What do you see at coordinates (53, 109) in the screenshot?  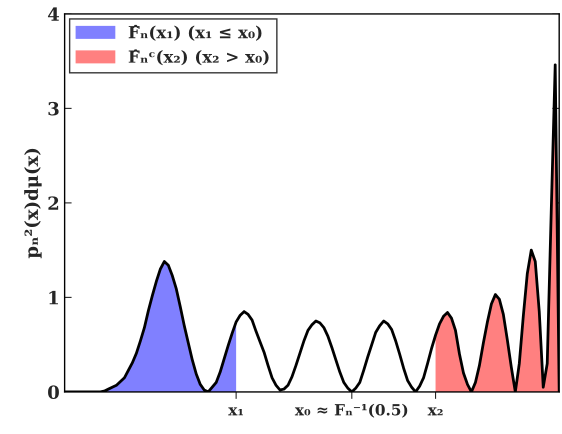 I see `y-tick-label: 3` at bounding box center [53, 109].